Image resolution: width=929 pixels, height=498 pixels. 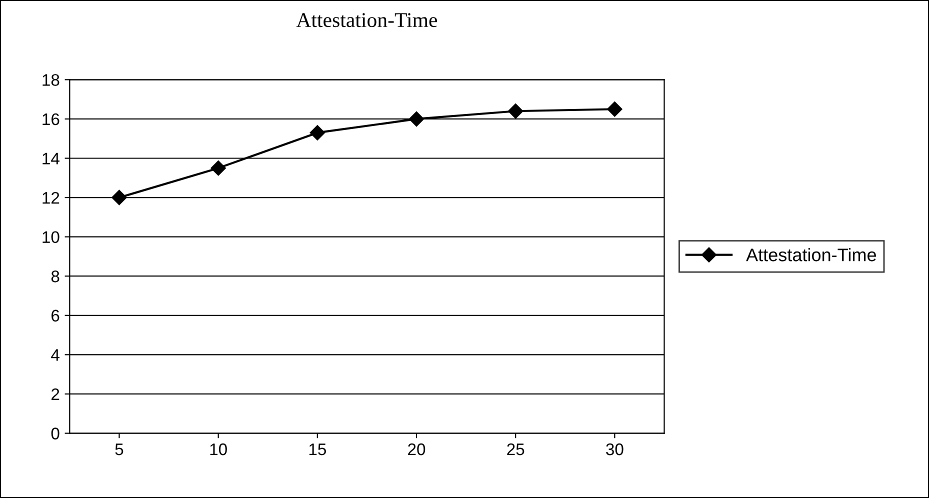 What do you see at coordinates (51, 119) in the screenshot?
I see `y-tick-label: 16` at bounding box center [51, 119].